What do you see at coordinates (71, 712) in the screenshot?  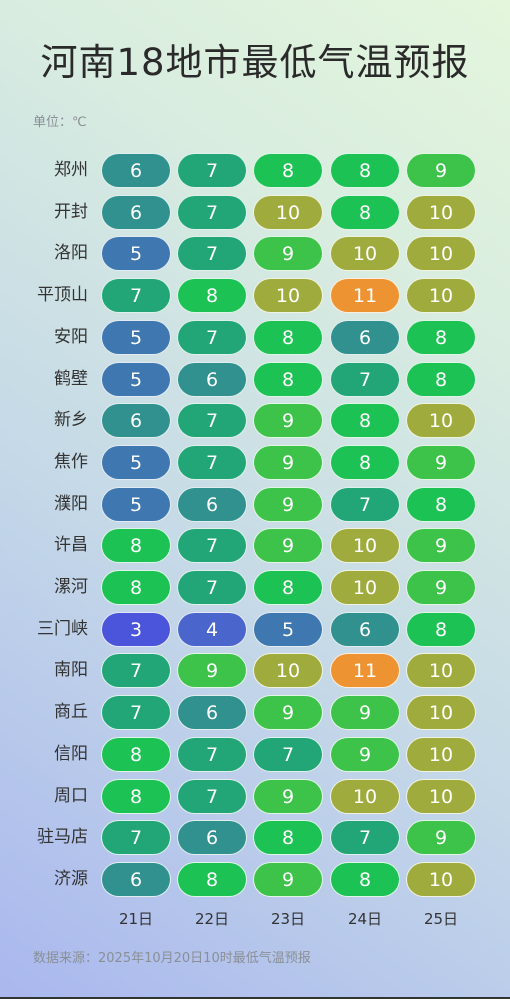 I see `city-label: 商丘` at bounding box center [71, 712].